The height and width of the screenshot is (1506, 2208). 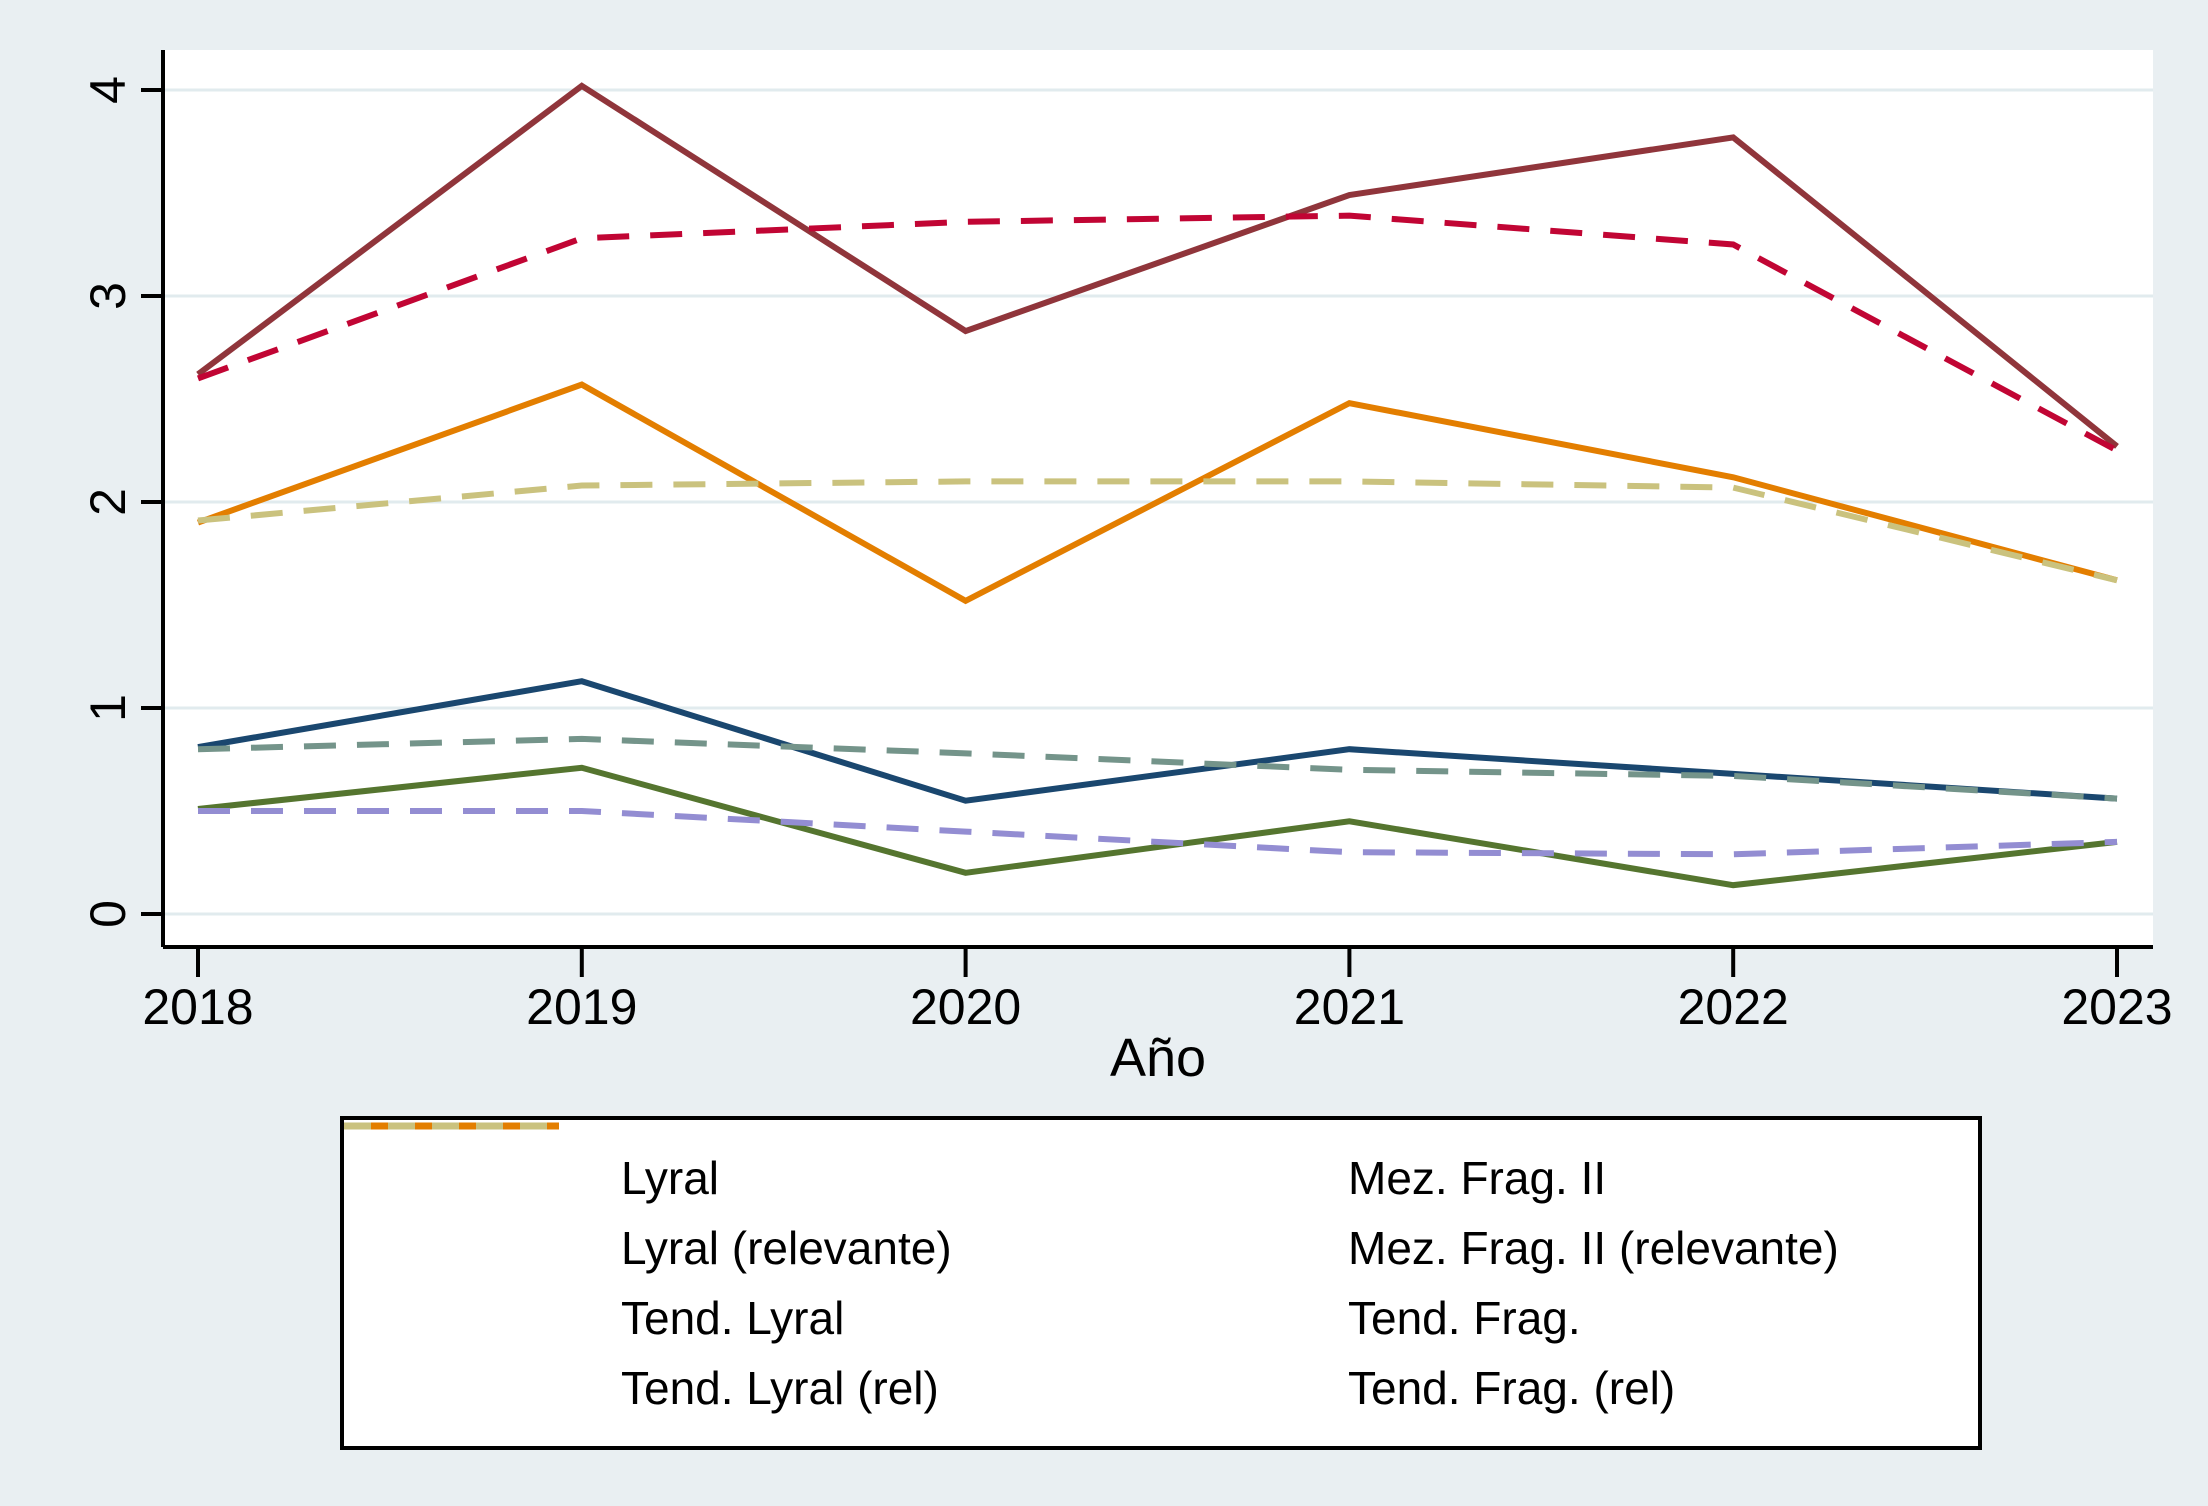 I want to click on legend-label-8: Tend. Frag. (rel), so click(x=1512, y=1388).